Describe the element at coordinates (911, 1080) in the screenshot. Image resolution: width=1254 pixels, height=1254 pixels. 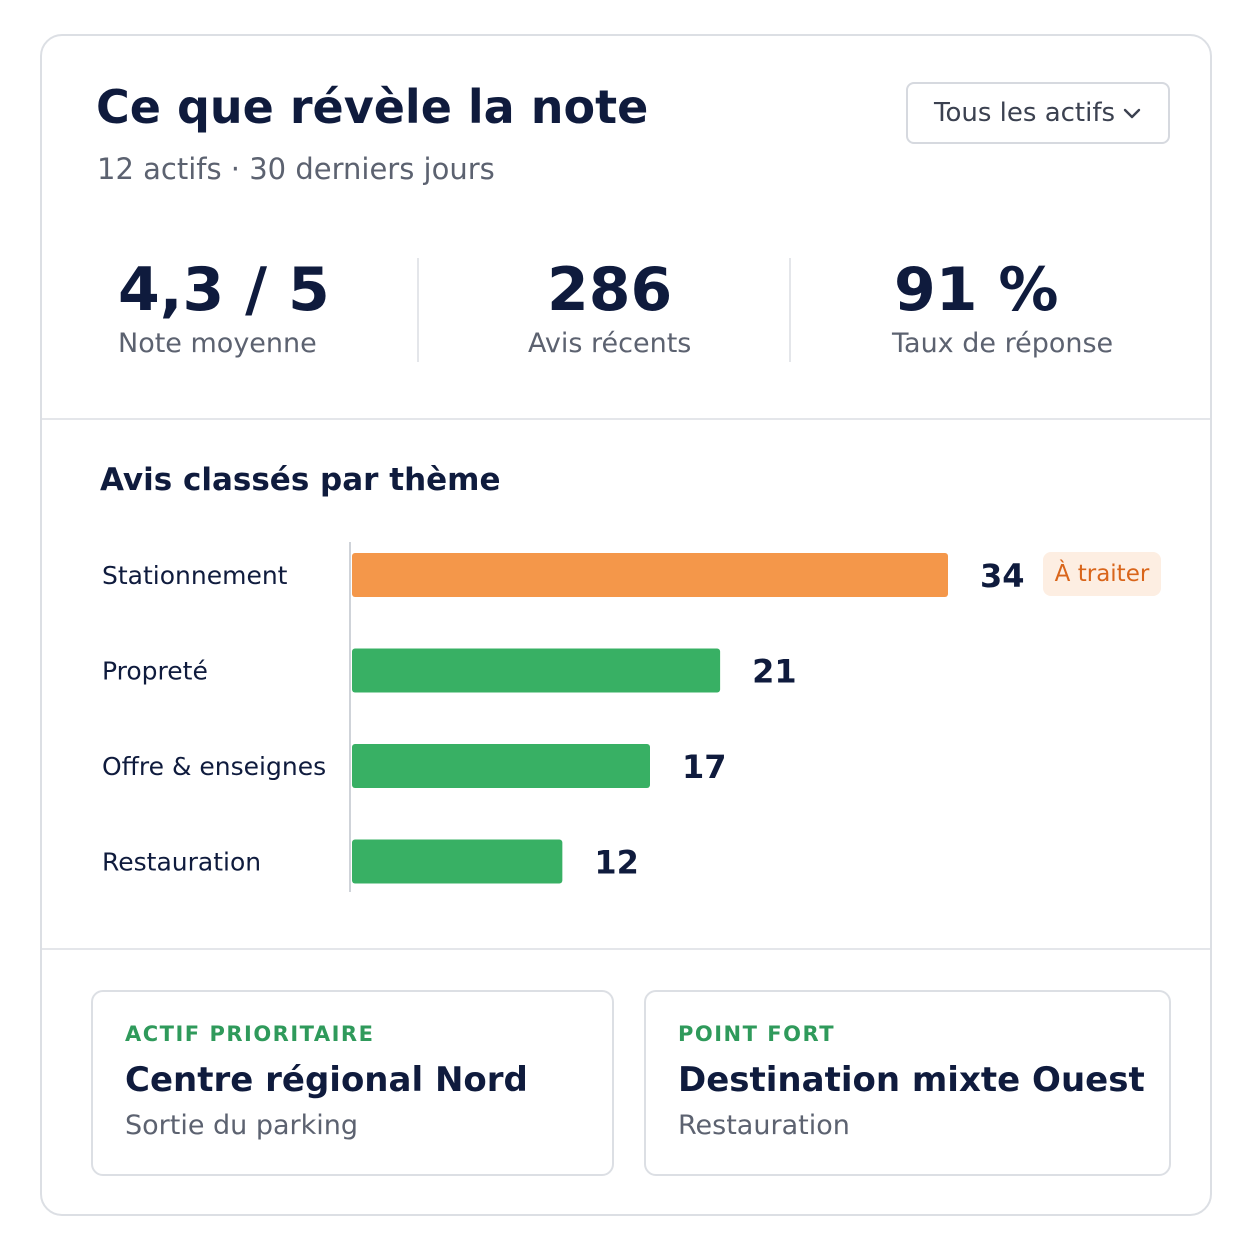
I see `card-asset-name: Destination mixte Ouest` at that location.